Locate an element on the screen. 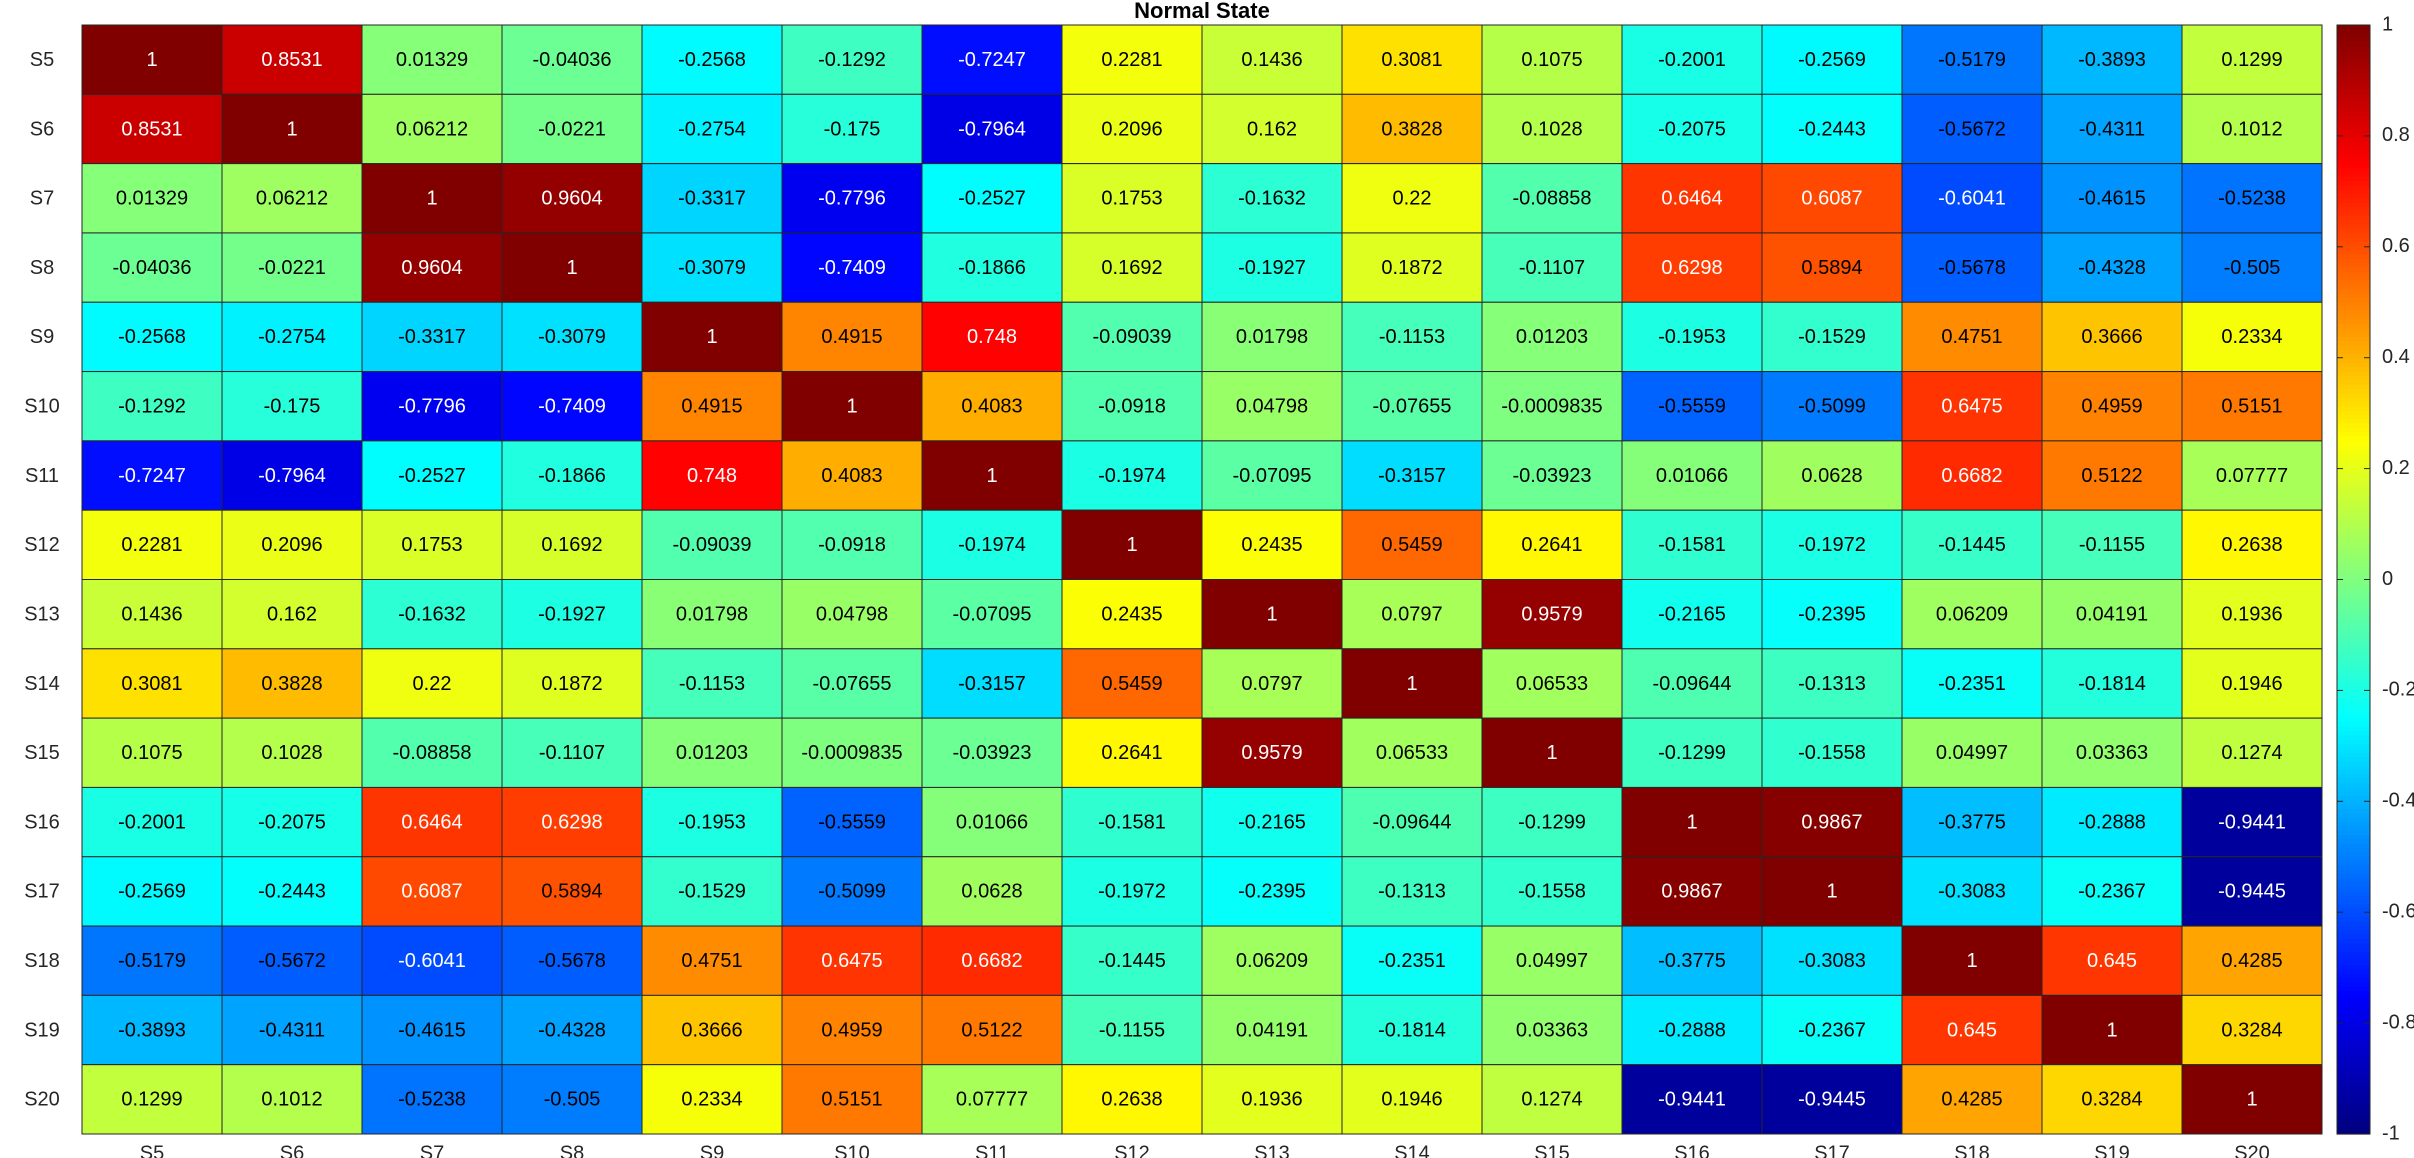 This screenshot has width=2414, height=1158. heatmap-cell-label: 0.6682 is located at coordinates (1971, 476).